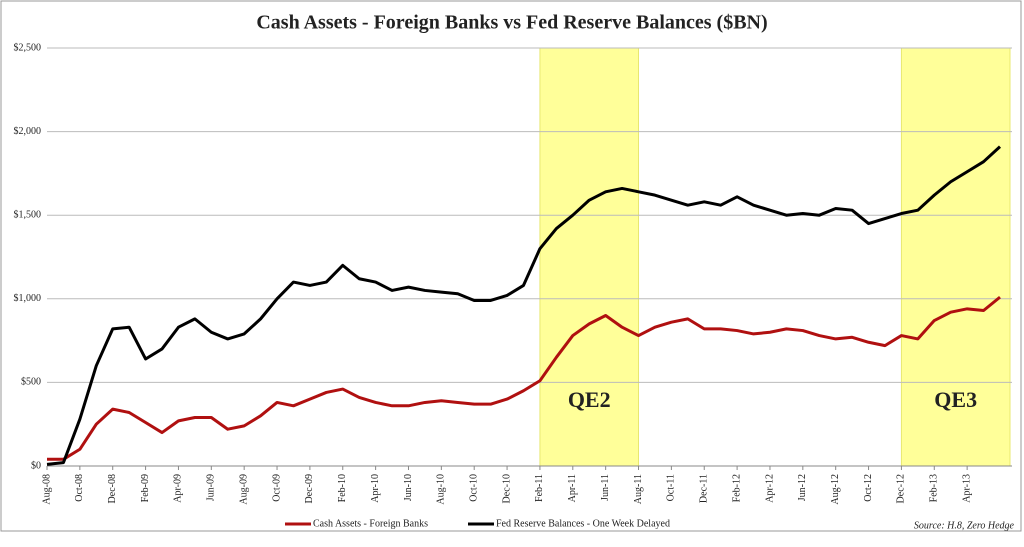 This screenshot has height=547, width=1024. What do you see at coordinates (178, 488) in the screenshot?
I see `x-tick-label: Apr-09` at bounding box center [178, 488].